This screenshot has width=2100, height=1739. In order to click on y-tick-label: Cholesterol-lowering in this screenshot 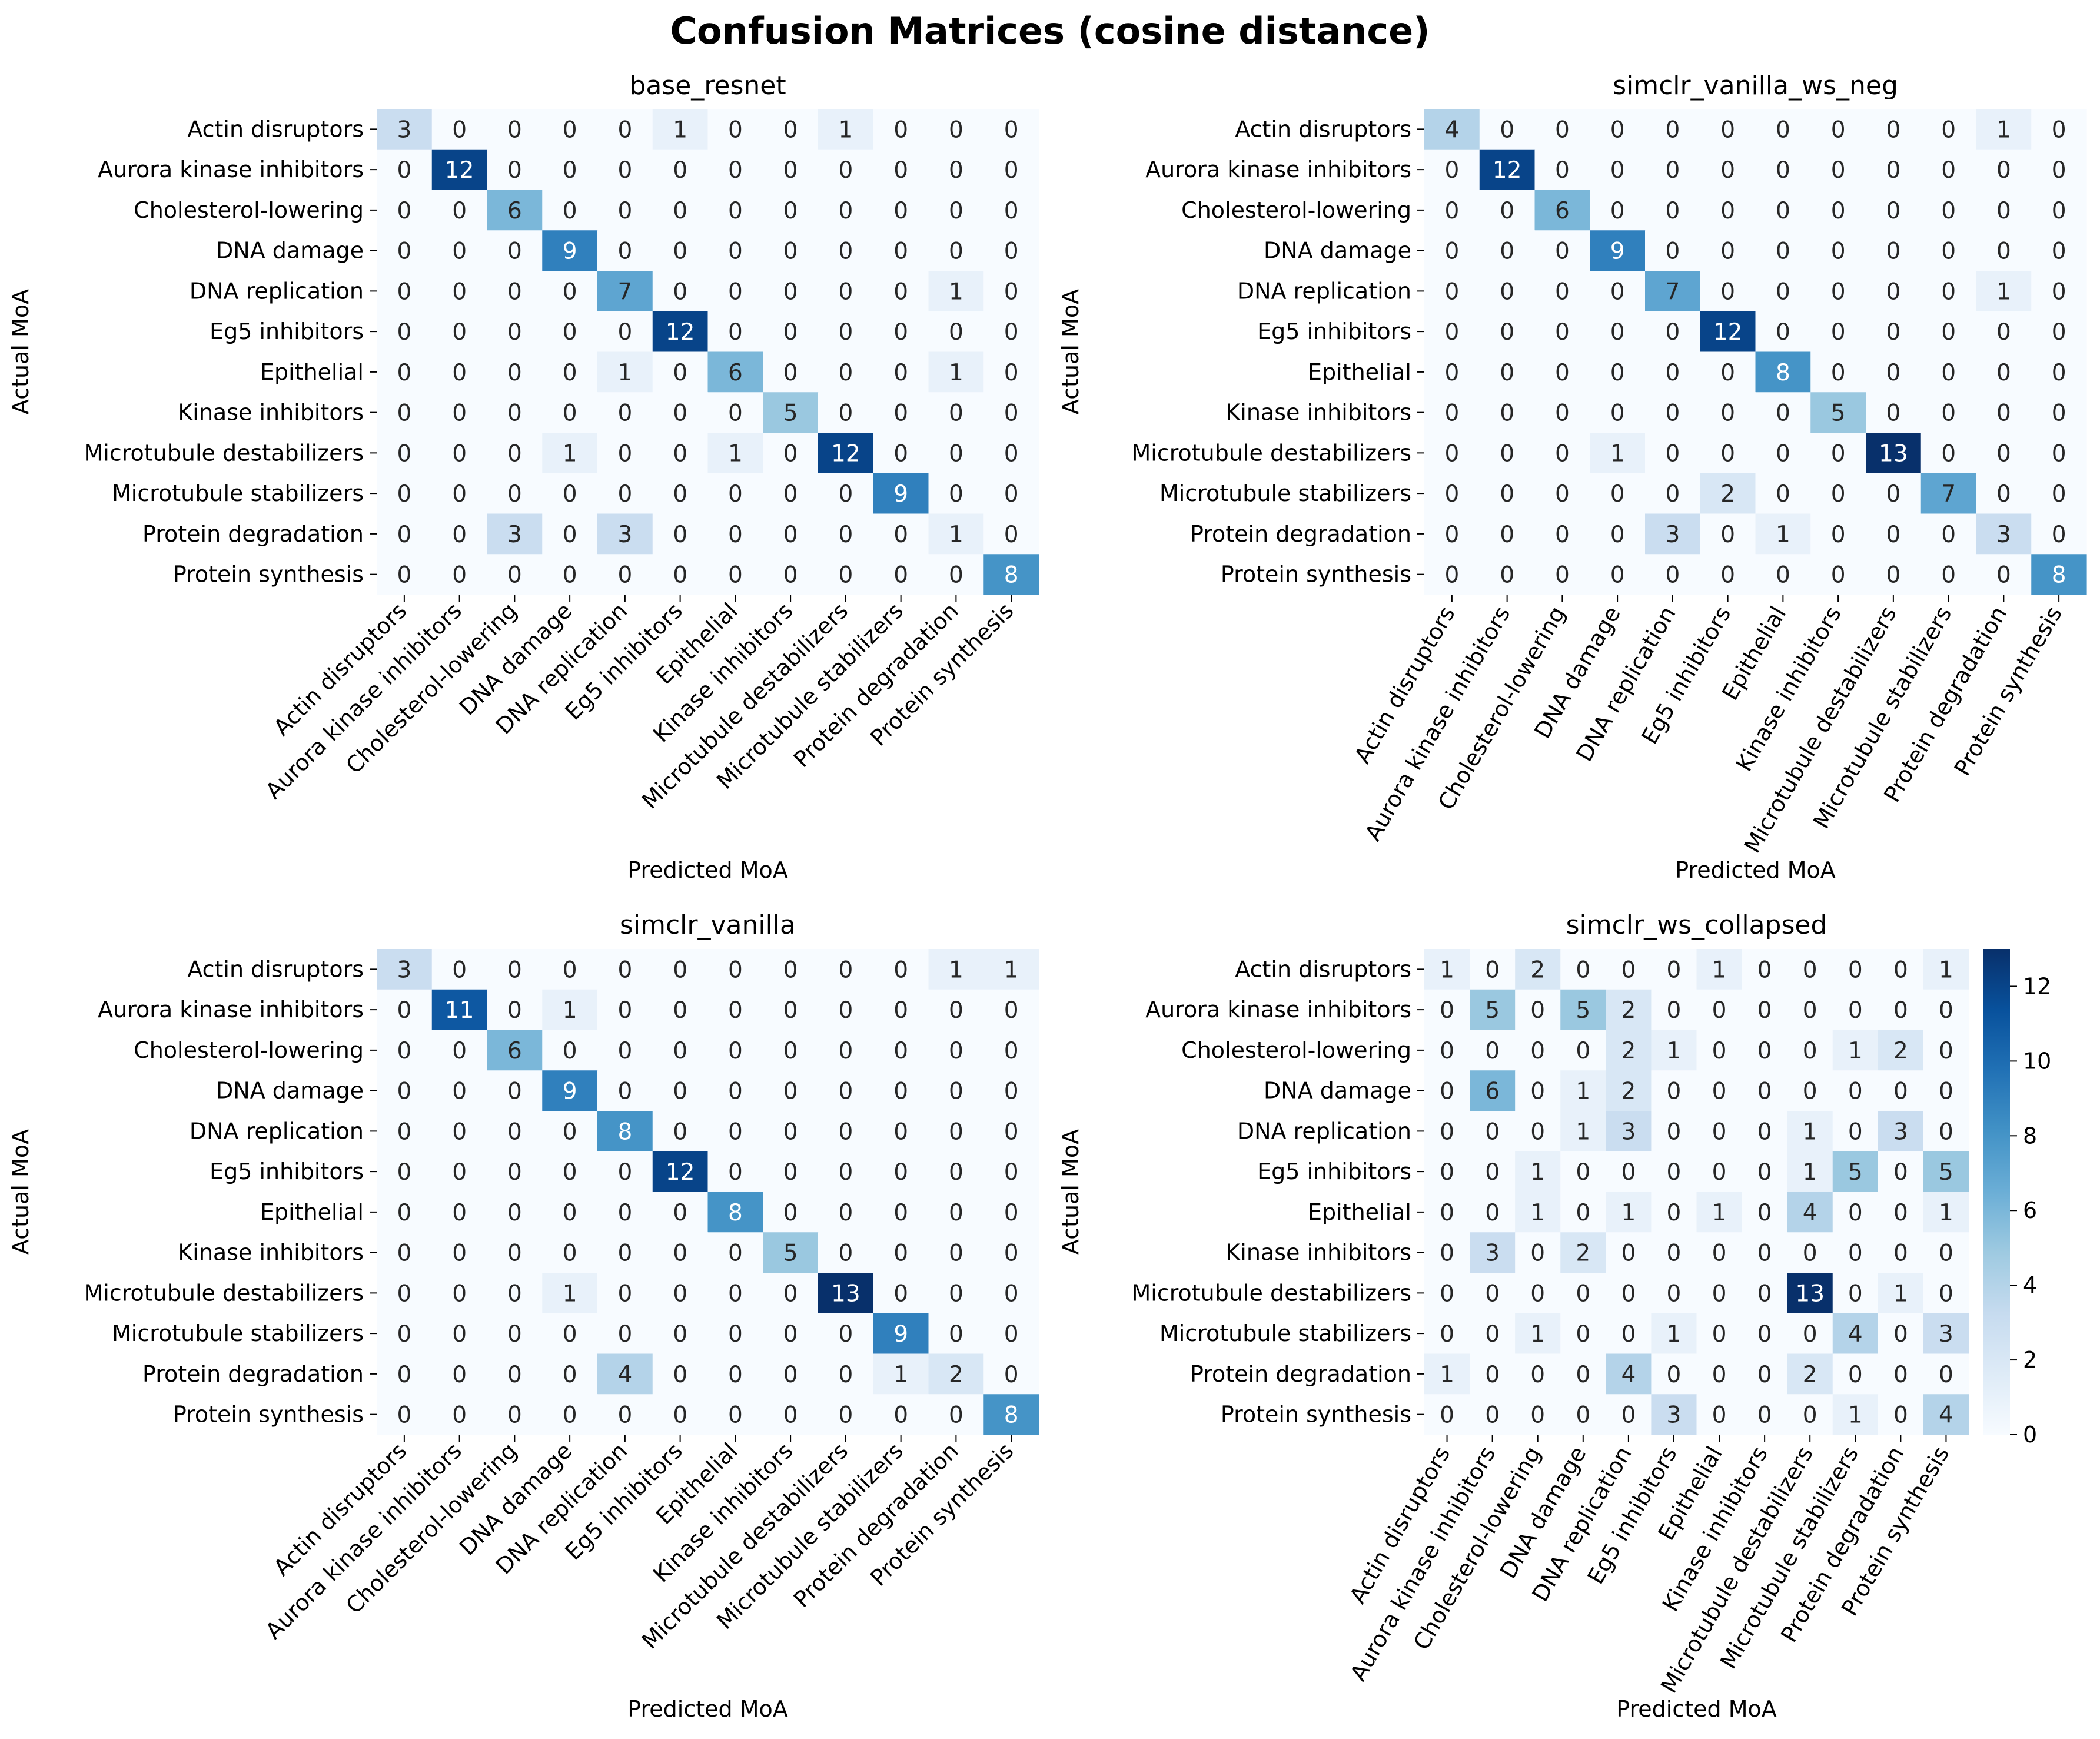, I will do `click(249, 210)`.